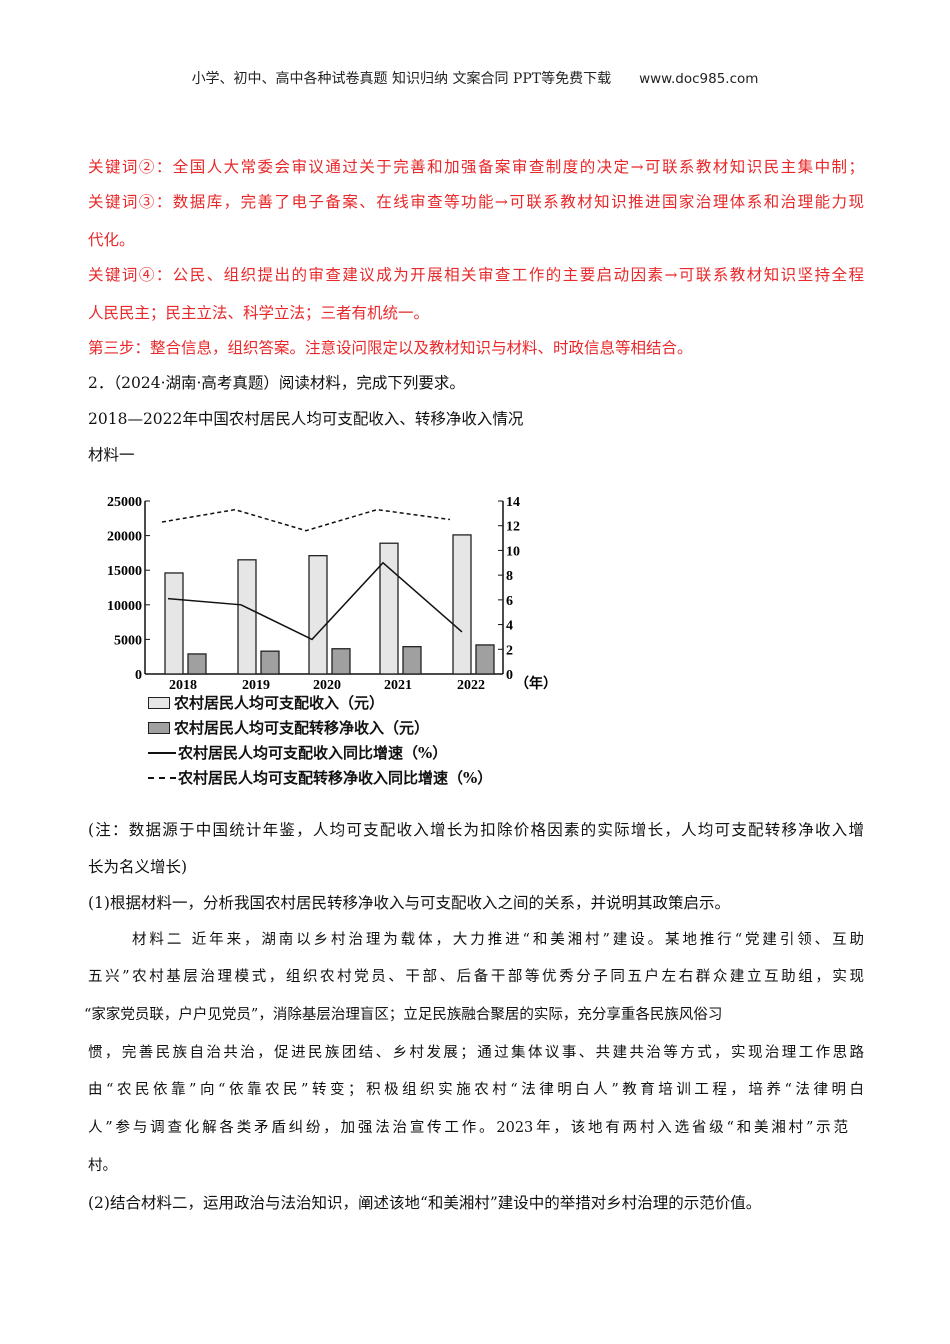  Describe the element at coordinates (398, 685) in the screenshot. I see `x-tick-label: 2021` at that location.